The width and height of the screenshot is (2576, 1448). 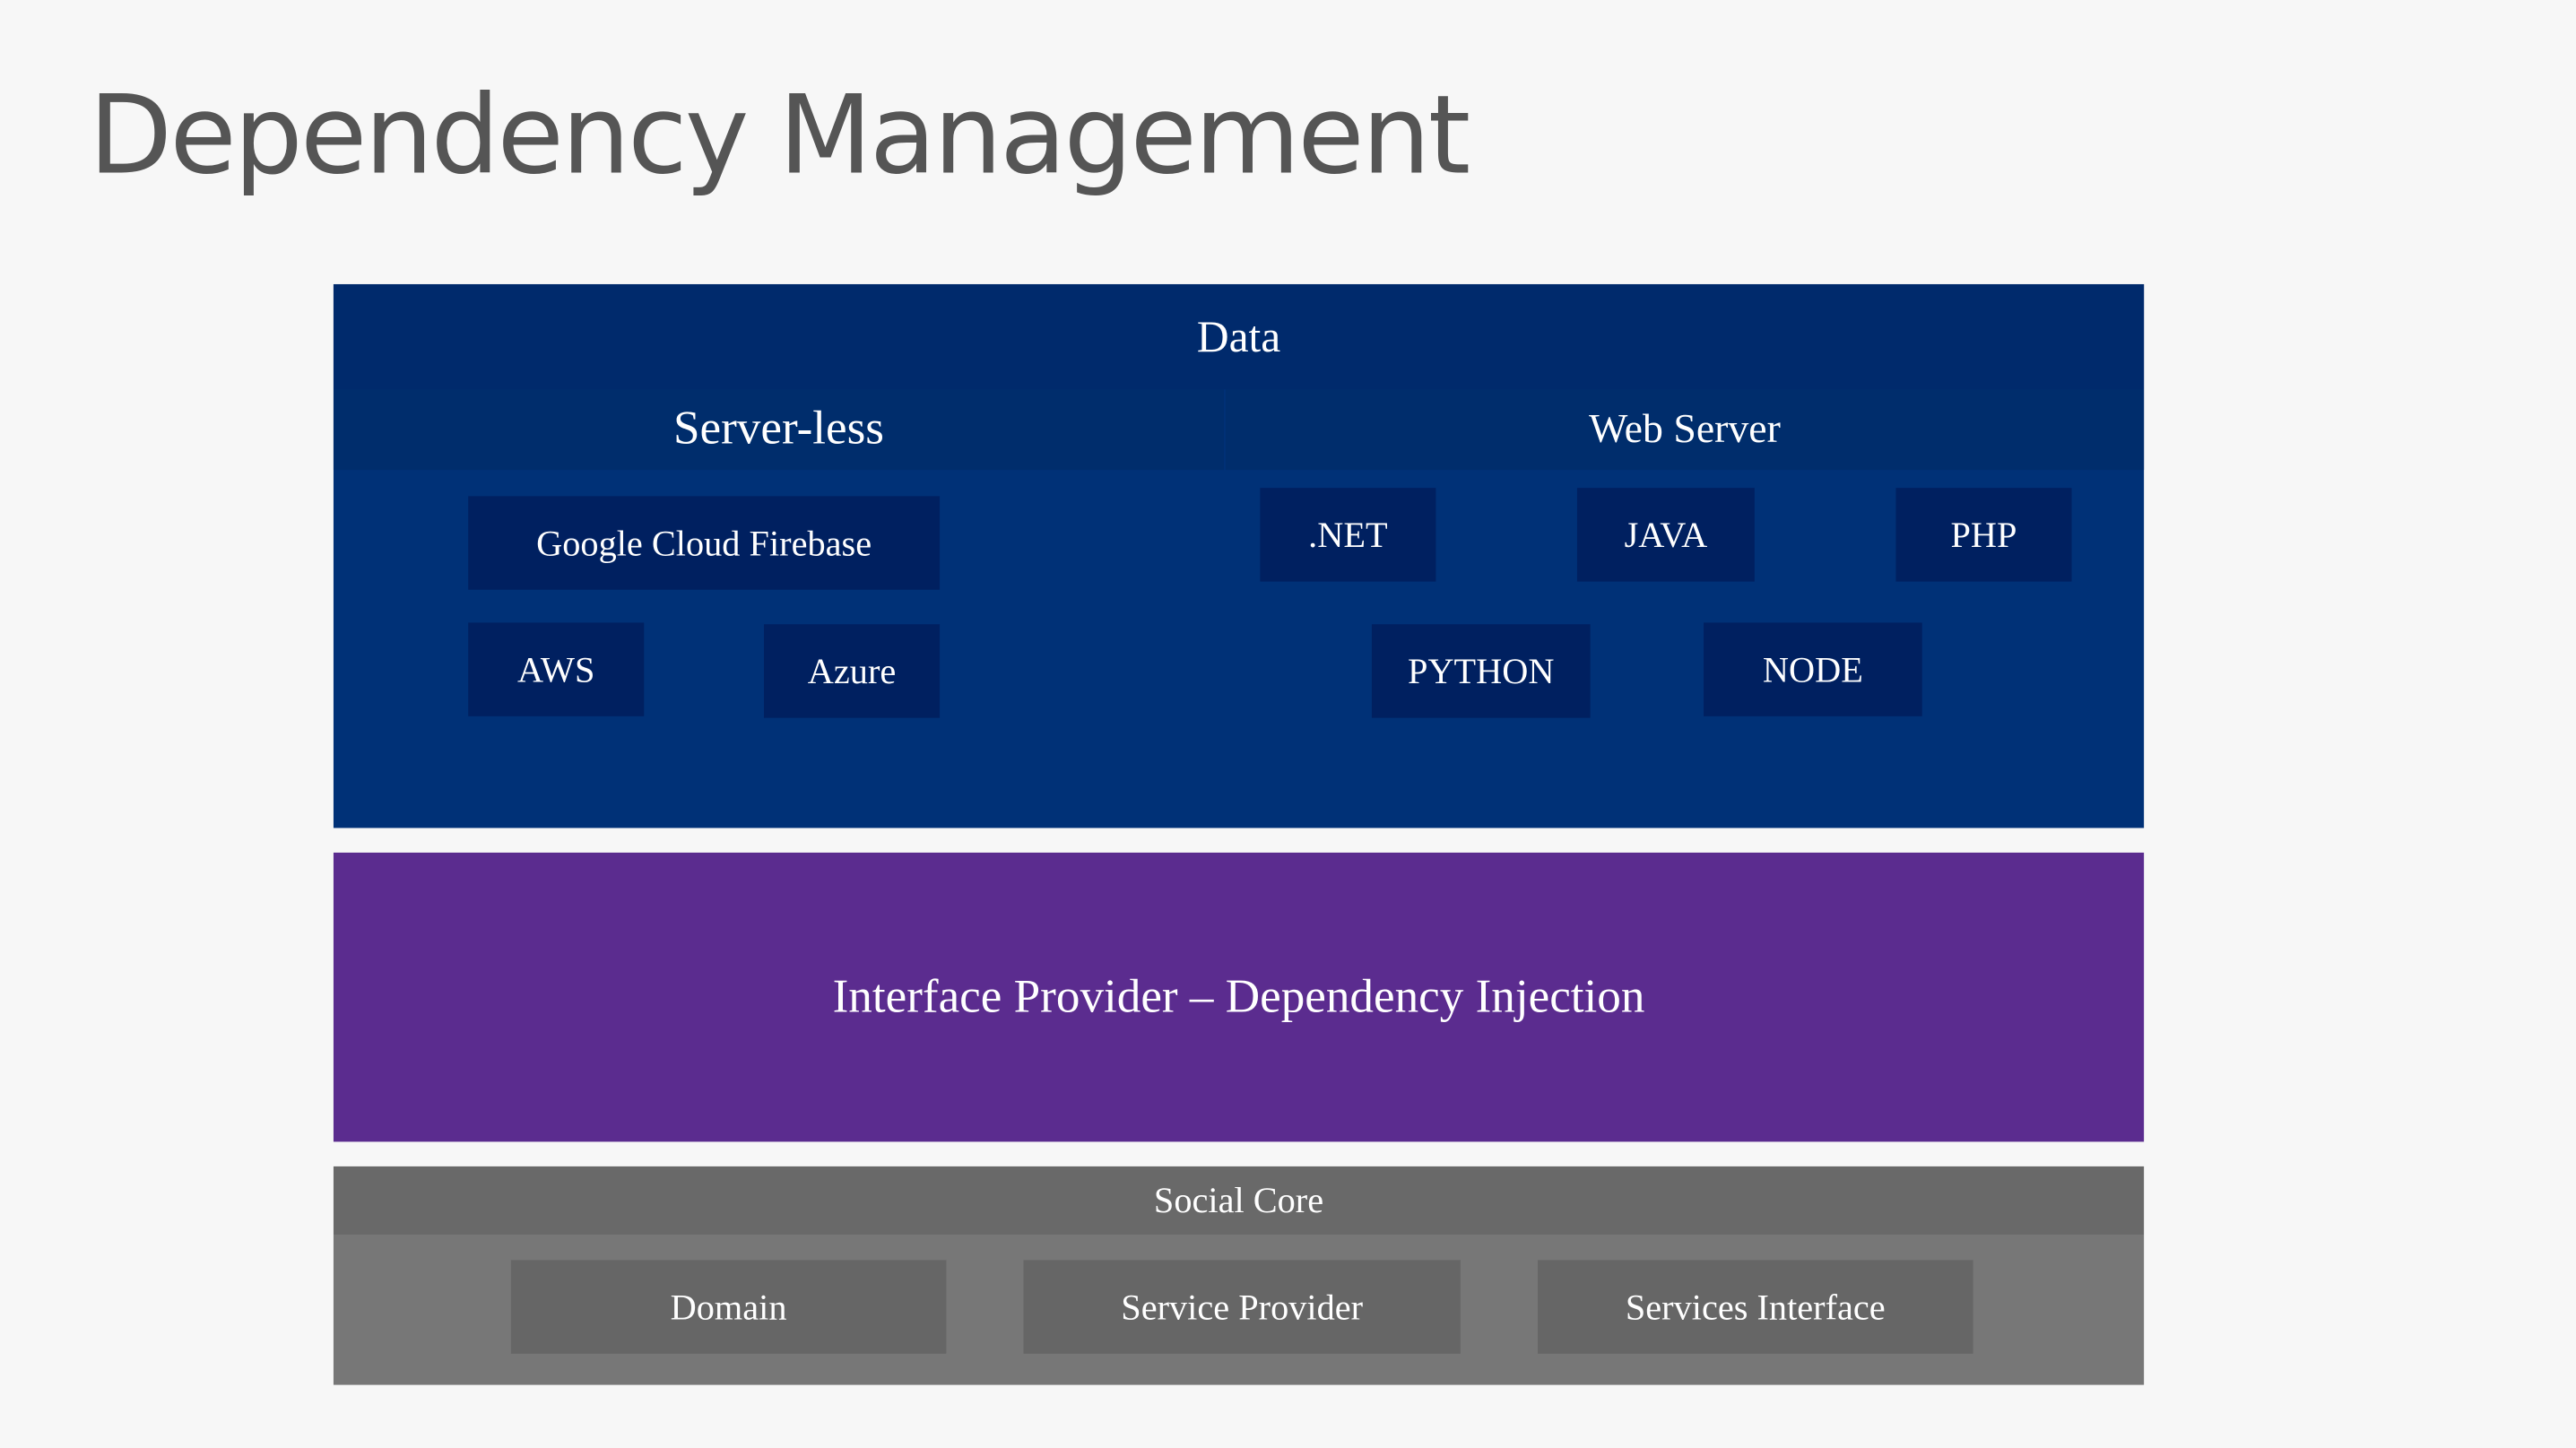 What do you see at coordinates (1348, 535) in the screenshot?
I see `tech-box: .NET` at bounding box center [1348, 535].